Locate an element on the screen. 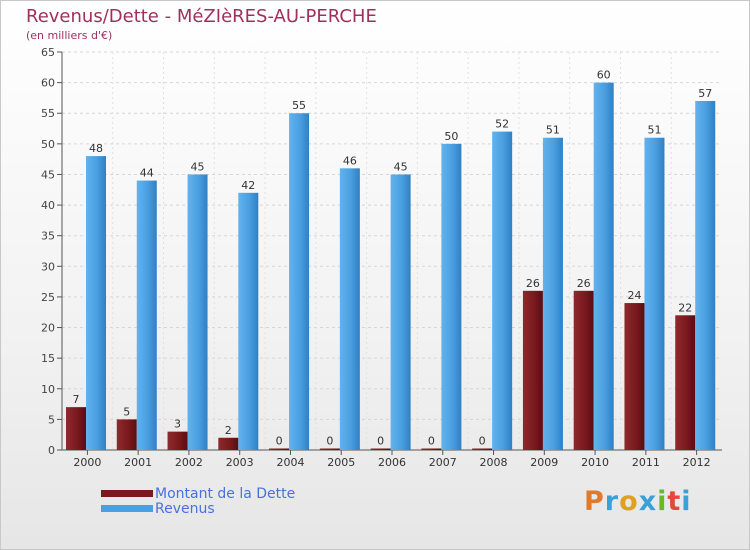  data-label-dette: 5 is located at coordinates (126, 411).